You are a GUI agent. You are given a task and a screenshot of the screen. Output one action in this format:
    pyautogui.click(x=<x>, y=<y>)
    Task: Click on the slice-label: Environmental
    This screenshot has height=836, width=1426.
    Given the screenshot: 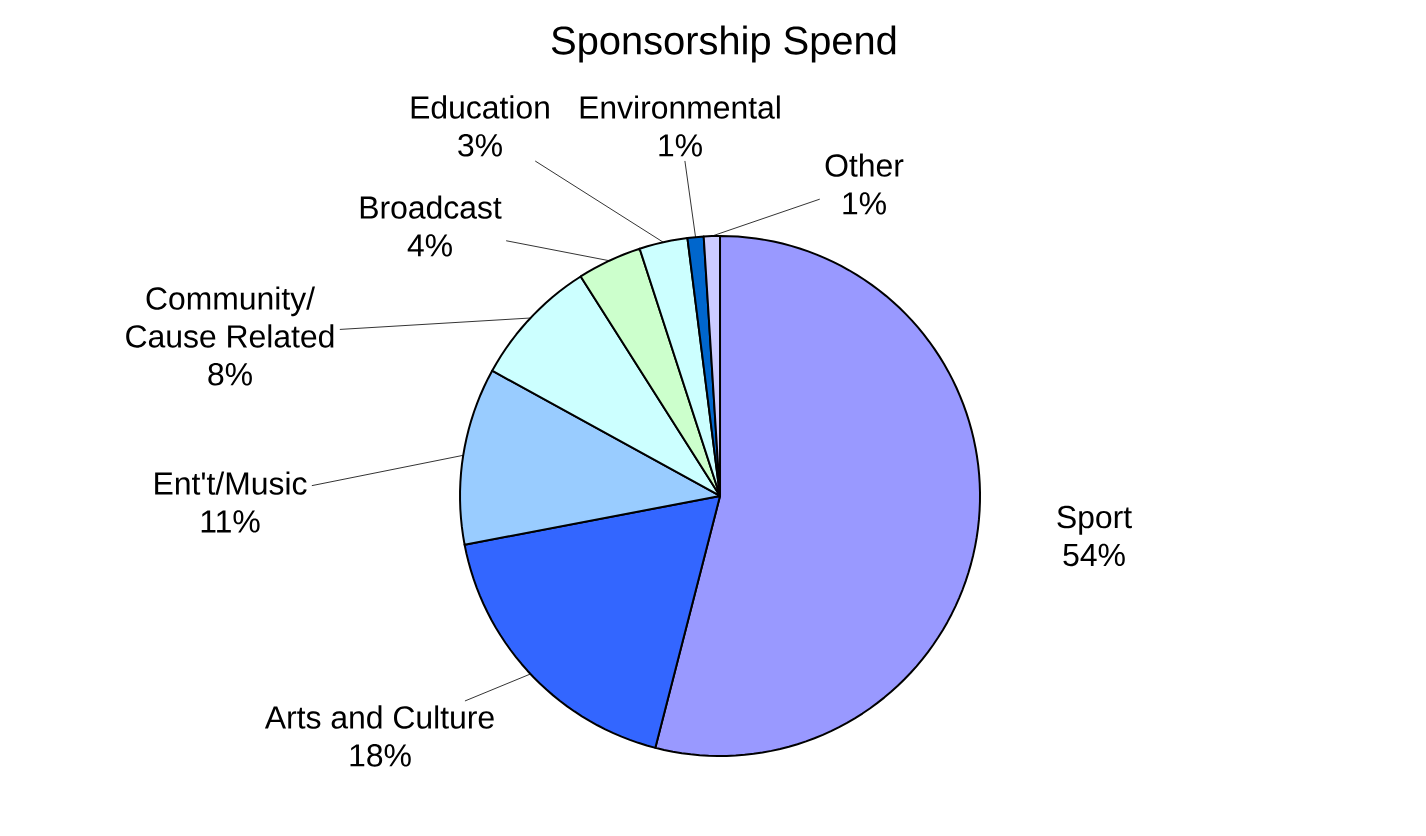 What is the action you would take?
    pyautogui.click(x=680, y=107)
    